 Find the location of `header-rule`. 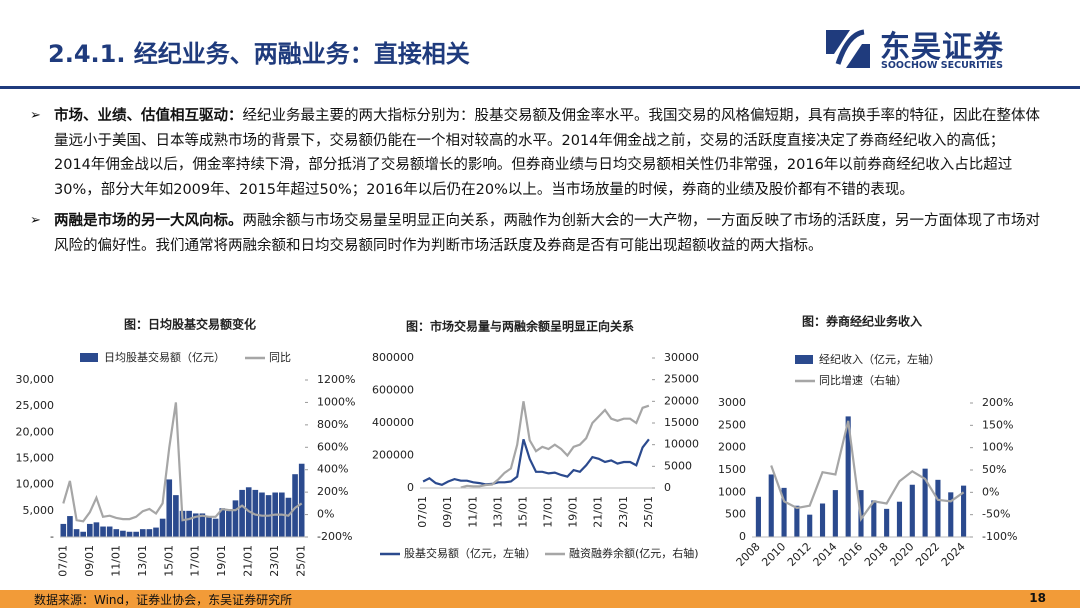

header-rule is located at coordinates (540, 87).